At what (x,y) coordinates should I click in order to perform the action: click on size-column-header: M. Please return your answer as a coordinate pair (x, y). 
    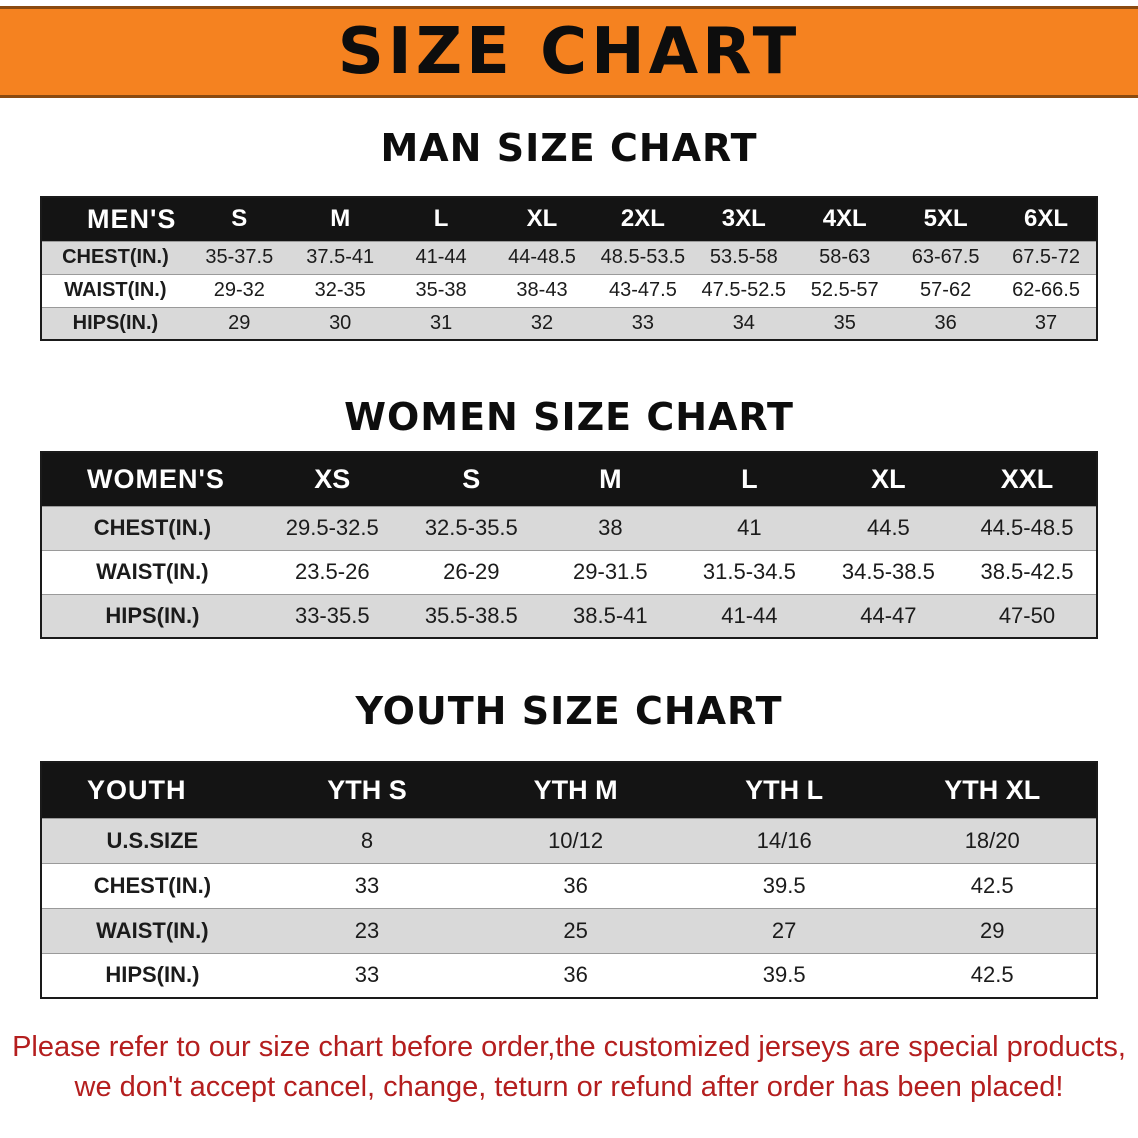
    Looking at the image, I should click on (340, 219).